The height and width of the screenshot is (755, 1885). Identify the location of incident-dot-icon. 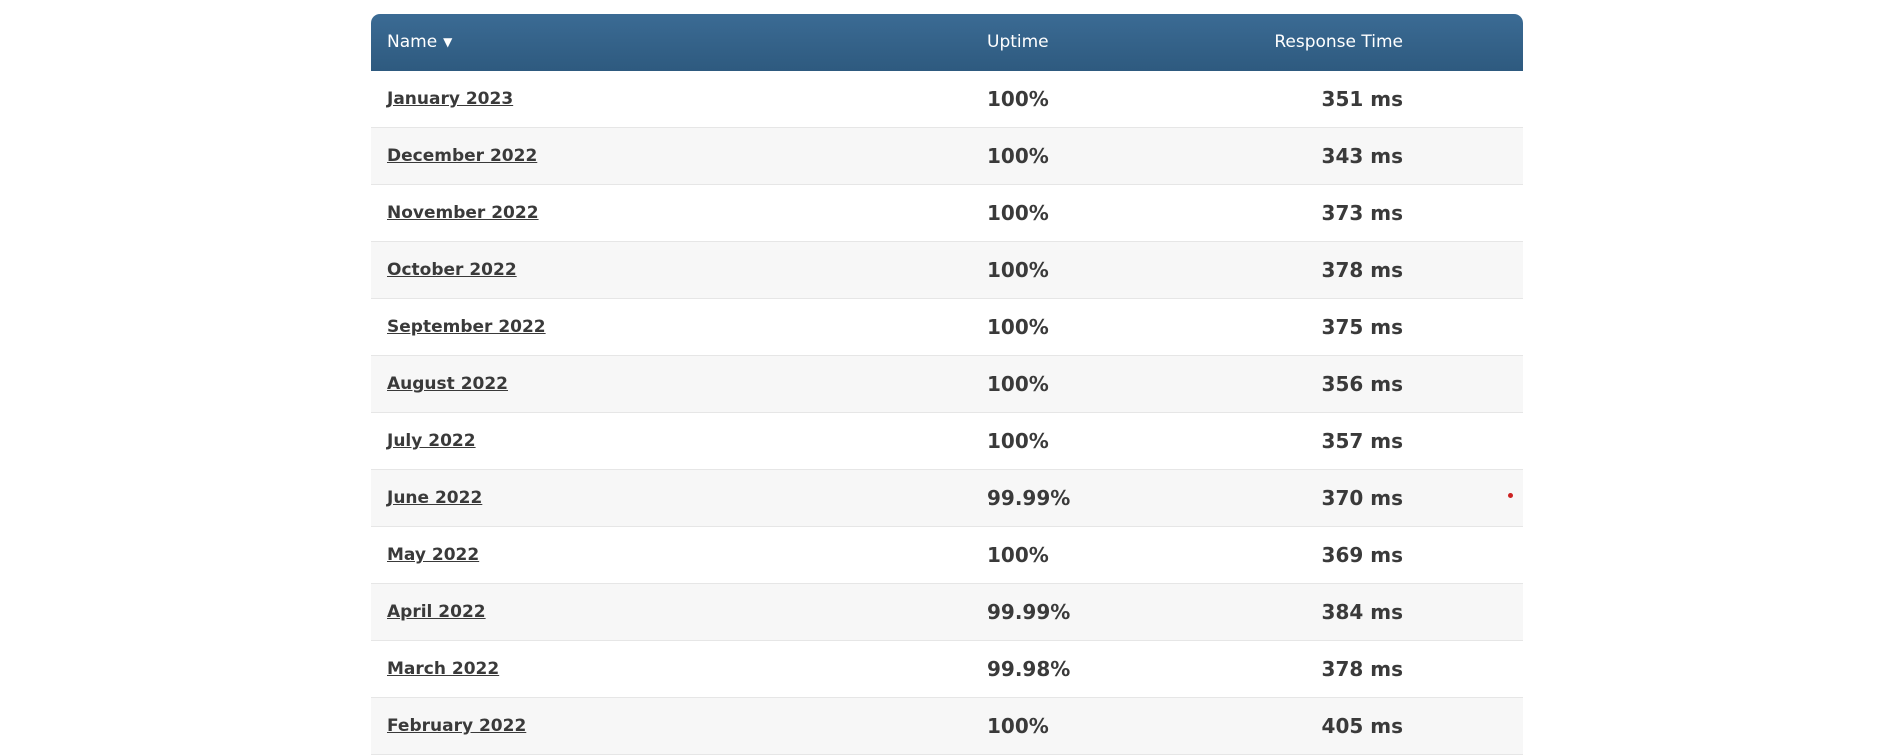
(1510, 495).